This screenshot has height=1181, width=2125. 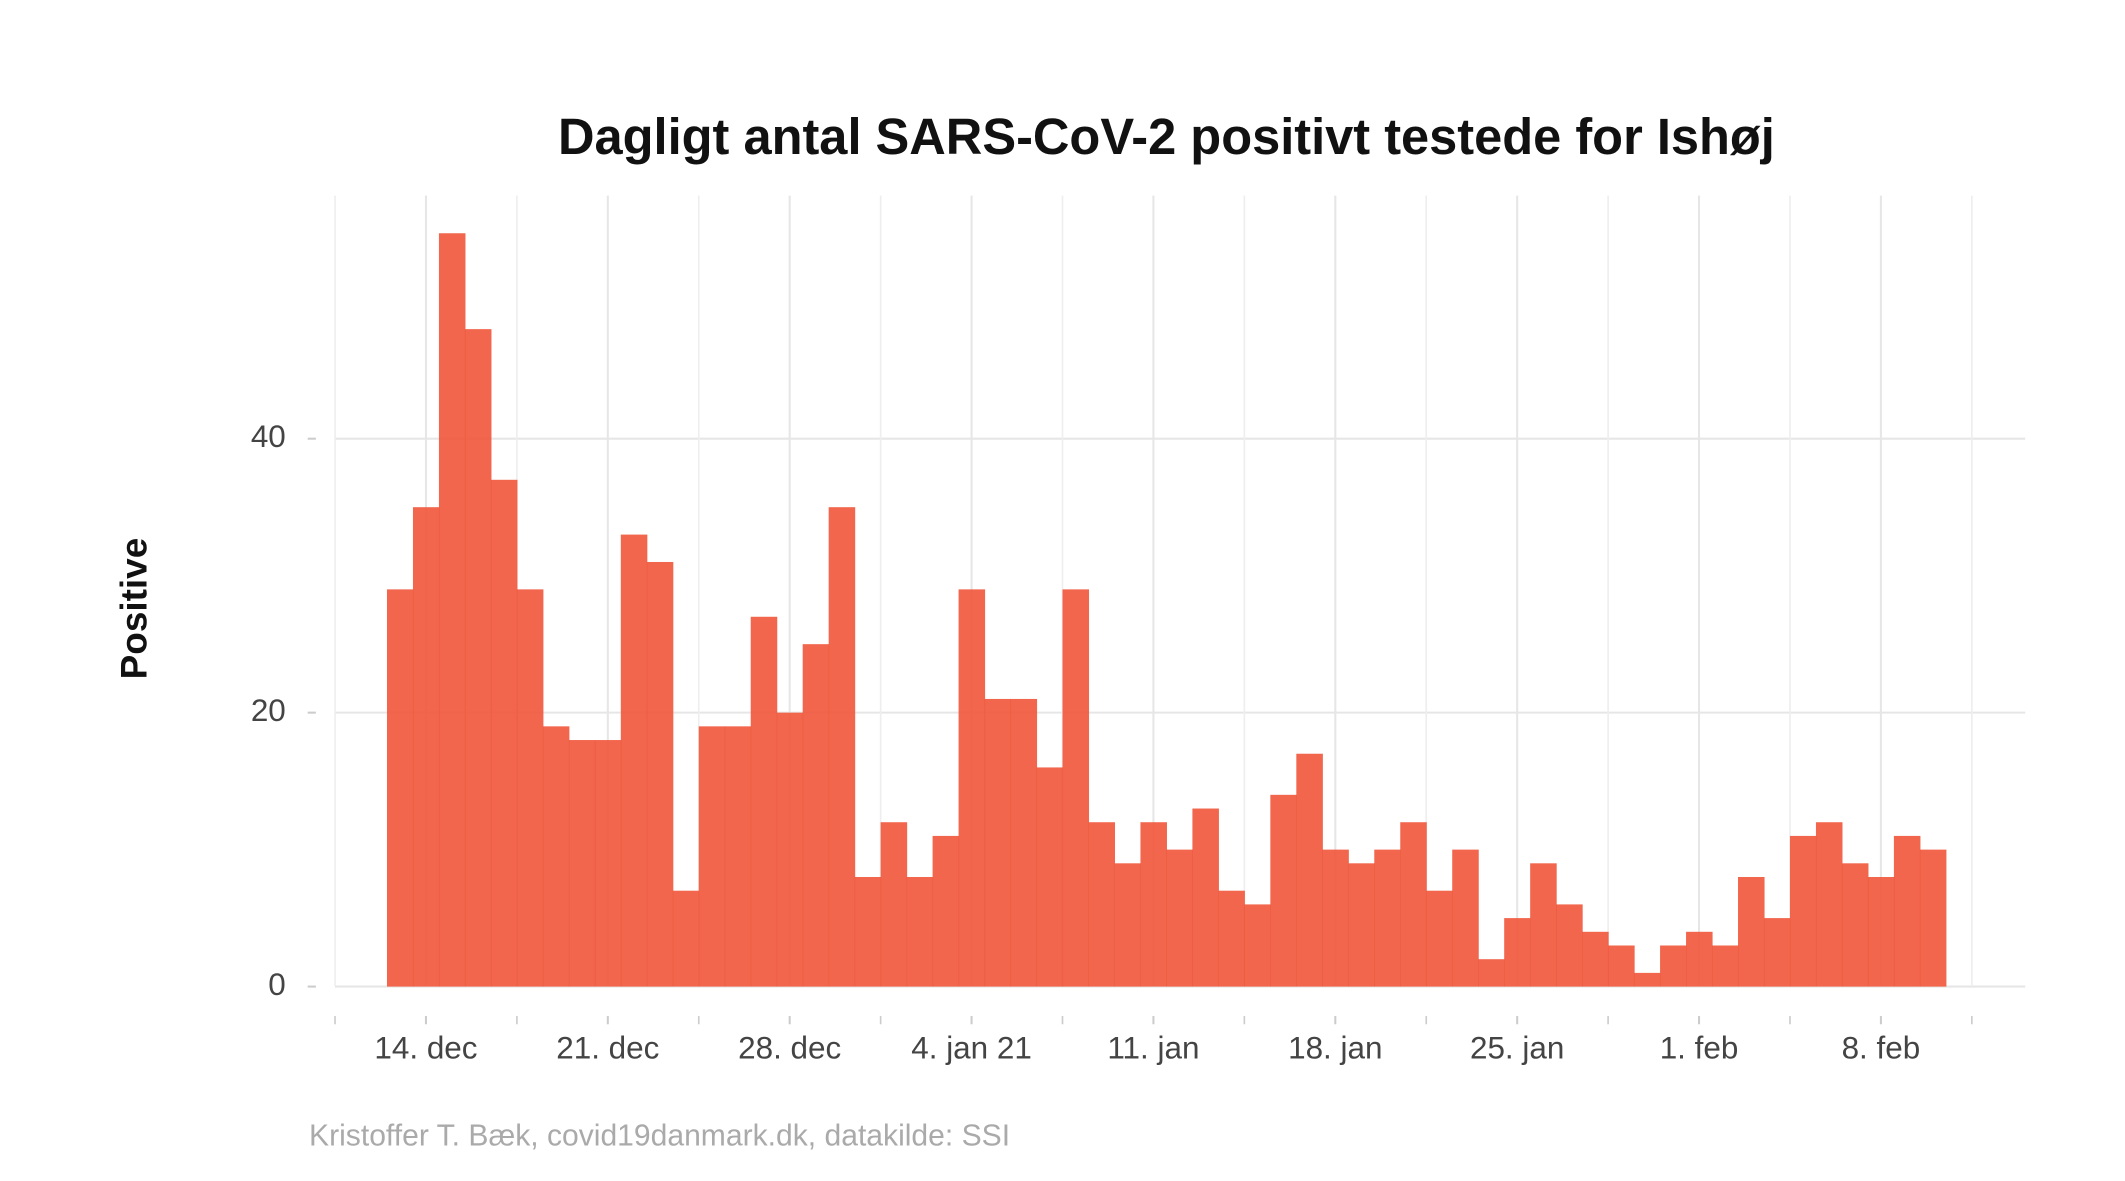 I want to click on x-tick-label: 14. dec, so click(x=425, y=1048).